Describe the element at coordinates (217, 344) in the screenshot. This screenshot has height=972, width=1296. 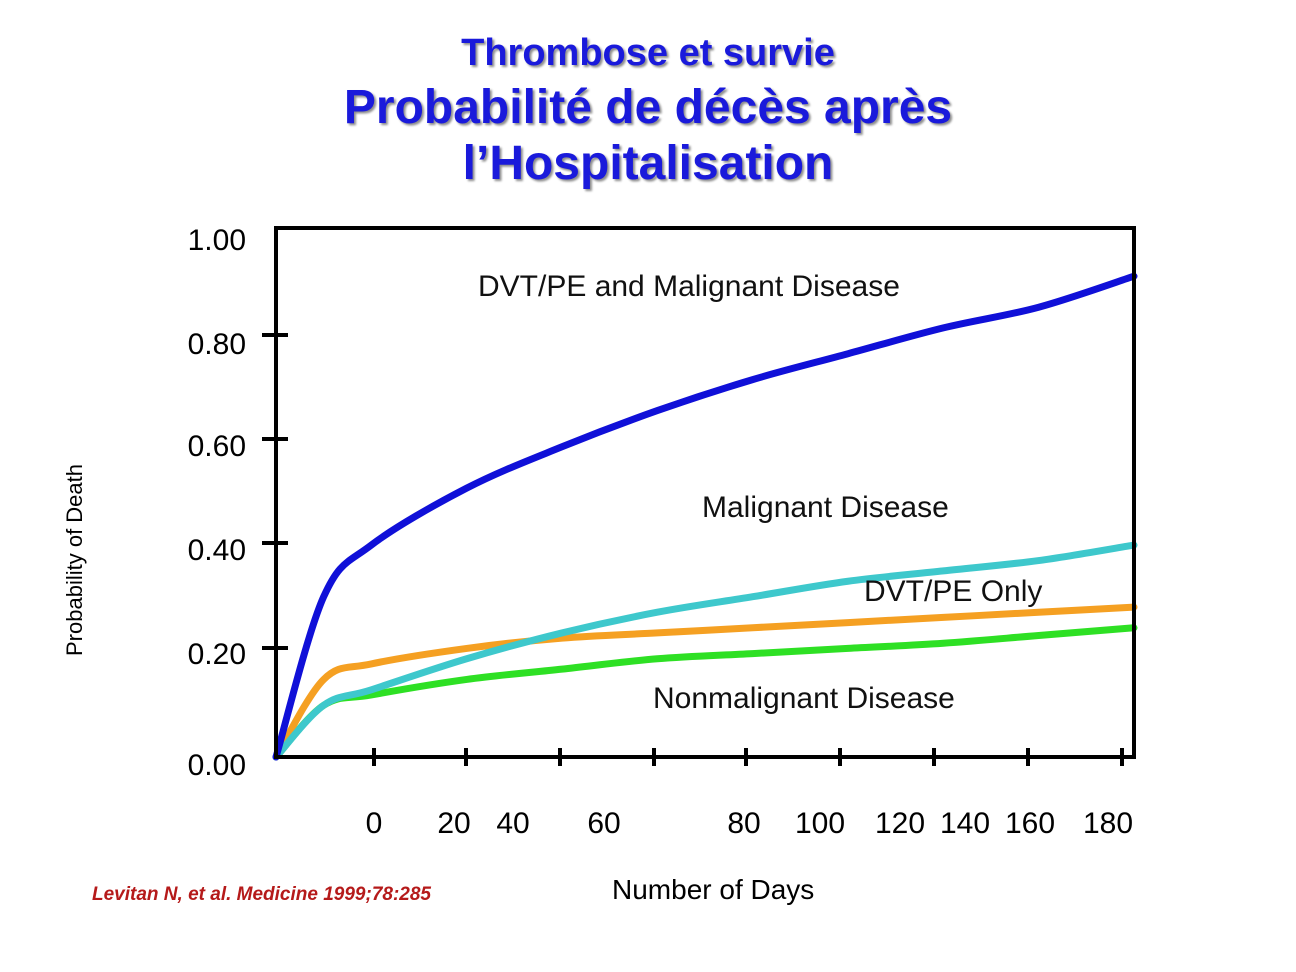
I see `y-tick-label: 0.80` at that location.